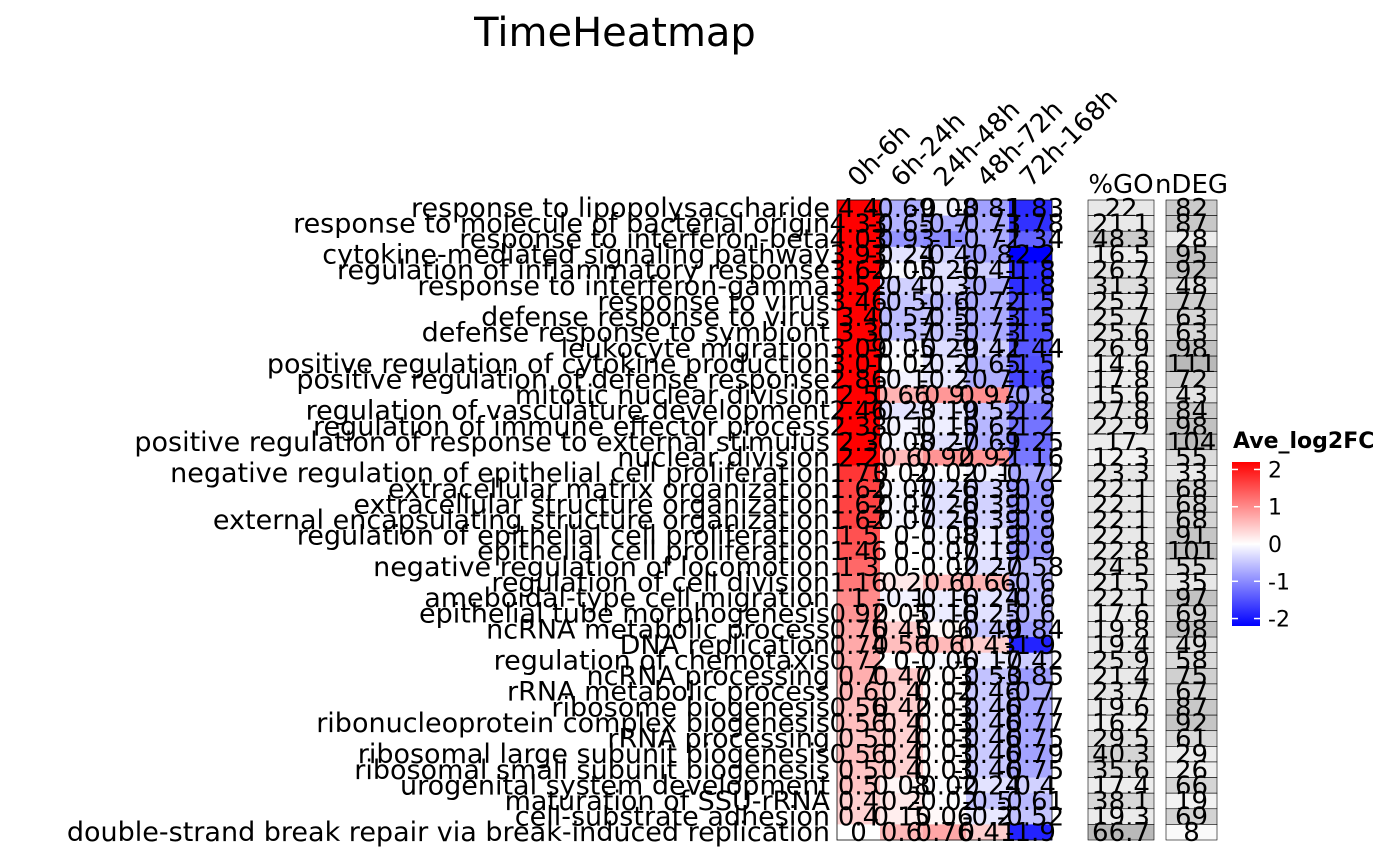 The width and height of the screenshot is (1400, 865). What do you see at coordinates (944, 568) in the screenshot?
I see `cell-value-label: -0.02` at bounding box center [944, 568].